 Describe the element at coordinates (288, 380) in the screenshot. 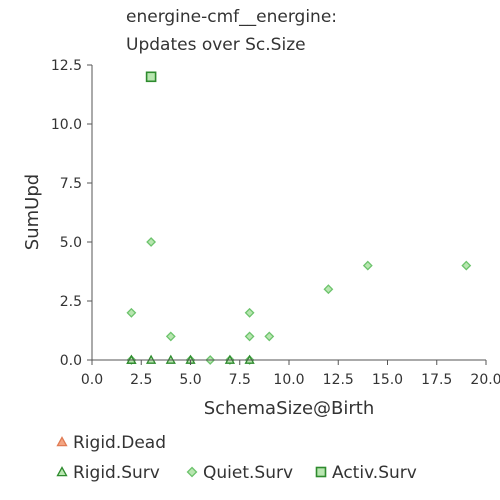

I see `x-tick-label: 10.0` at that location.